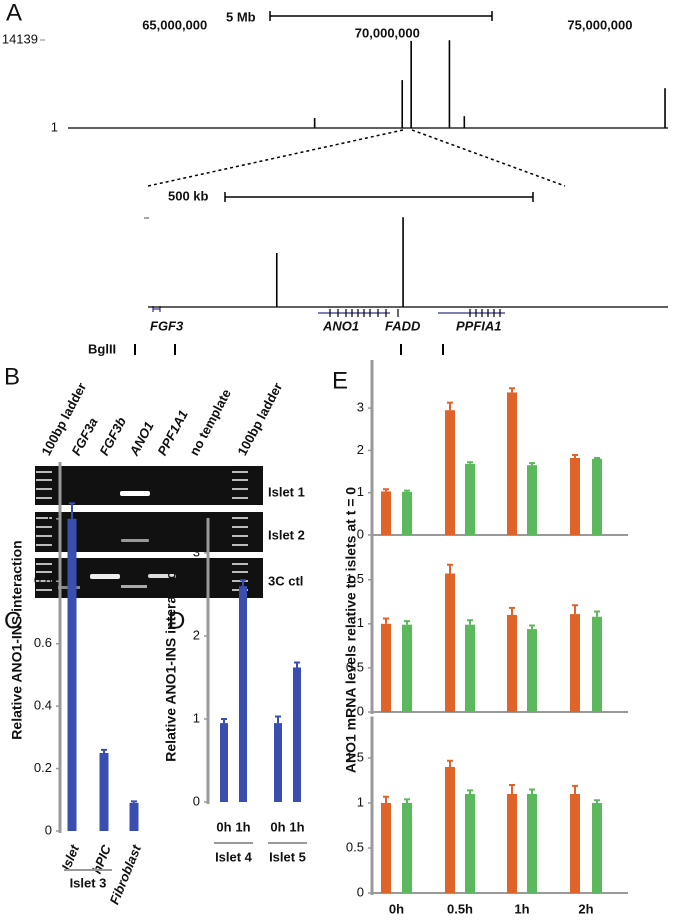  Describe the element at coordinates (174, 24) in the screenshot. I see `x-tick-label: 65,000,000` at that location.